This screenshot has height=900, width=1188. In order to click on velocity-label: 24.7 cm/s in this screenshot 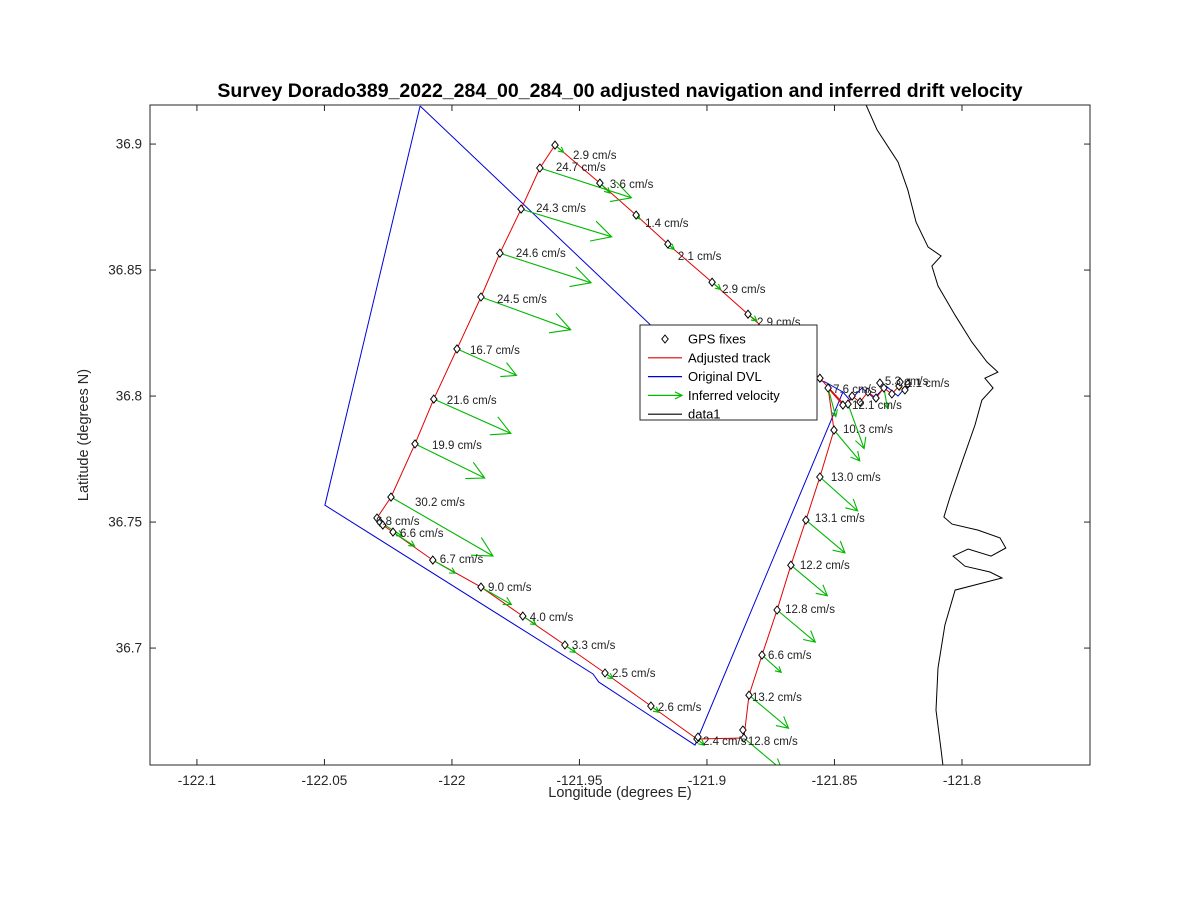, I will do `click(581, 168)`.